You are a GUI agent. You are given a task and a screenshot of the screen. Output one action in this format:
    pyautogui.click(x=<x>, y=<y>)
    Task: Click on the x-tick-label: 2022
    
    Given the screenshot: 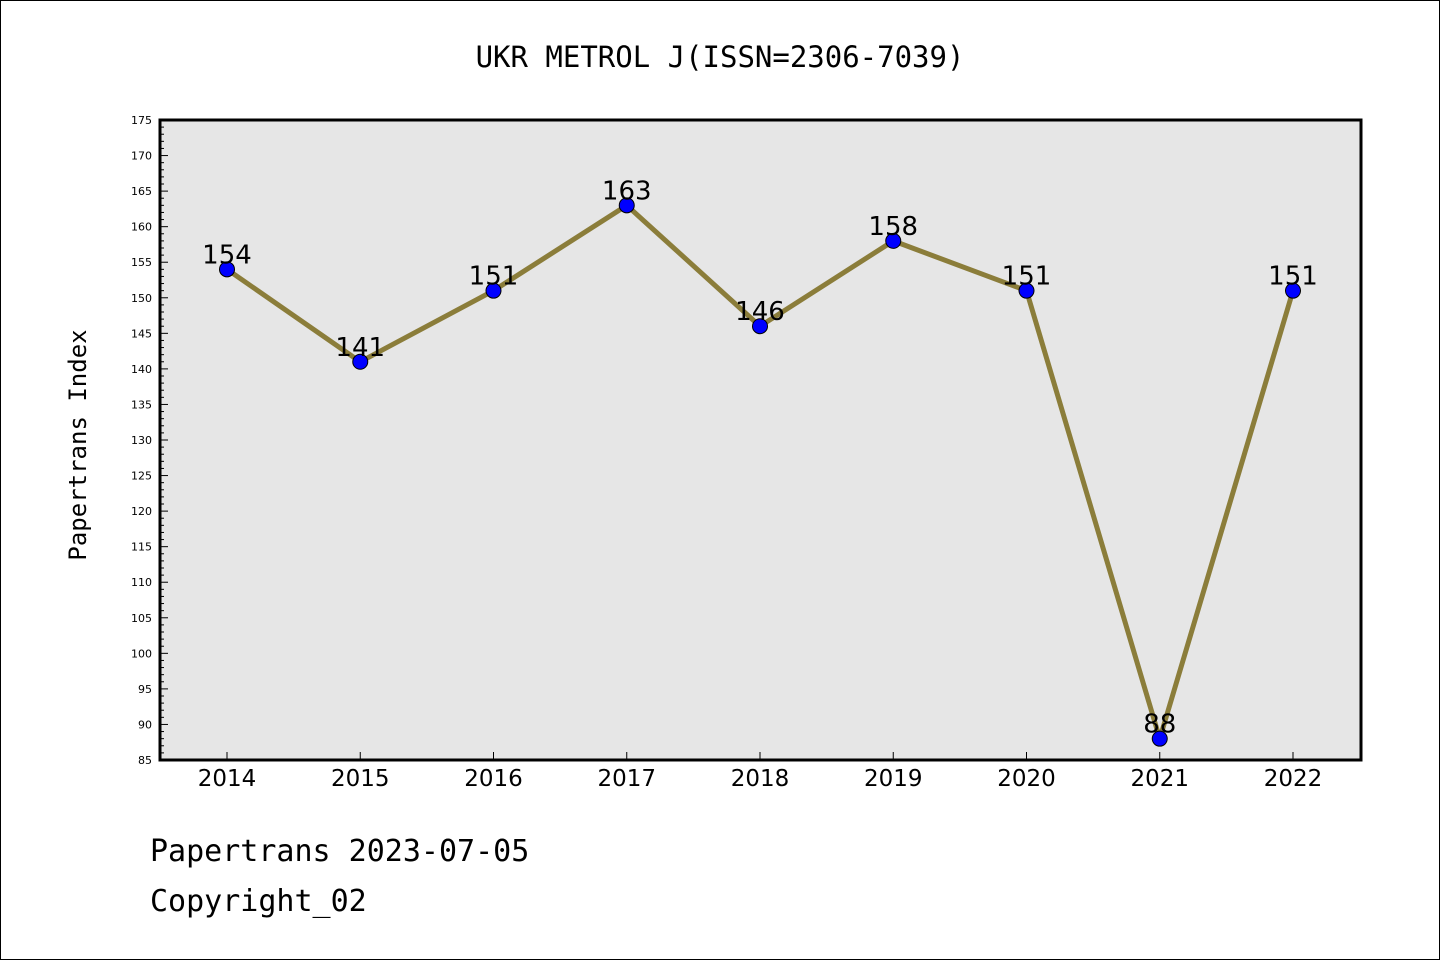 What is the action you would take?
    pyautogui.click(x=1293, y=779)
    